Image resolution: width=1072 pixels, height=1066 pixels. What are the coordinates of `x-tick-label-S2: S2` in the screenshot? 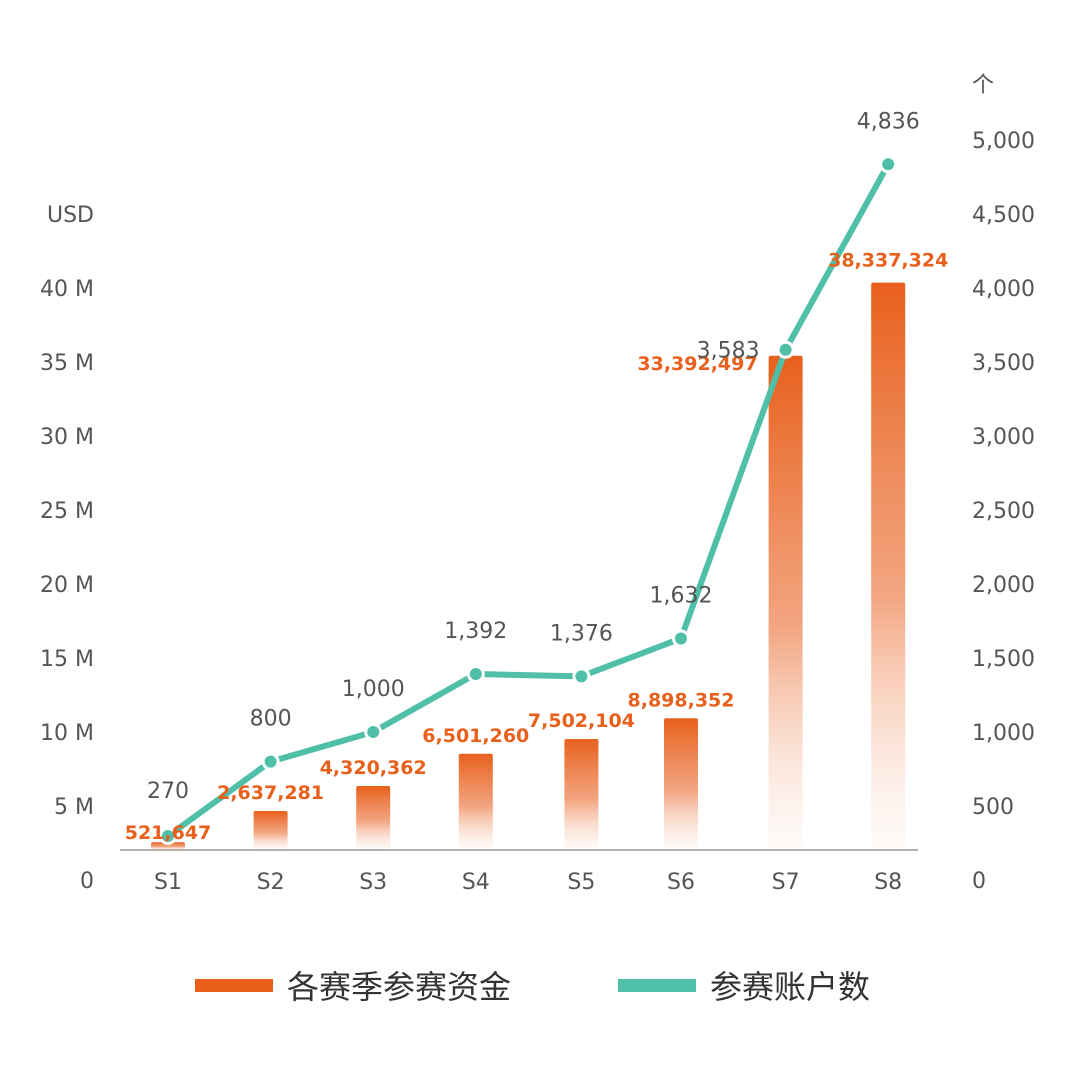 It's located at (271, 882).